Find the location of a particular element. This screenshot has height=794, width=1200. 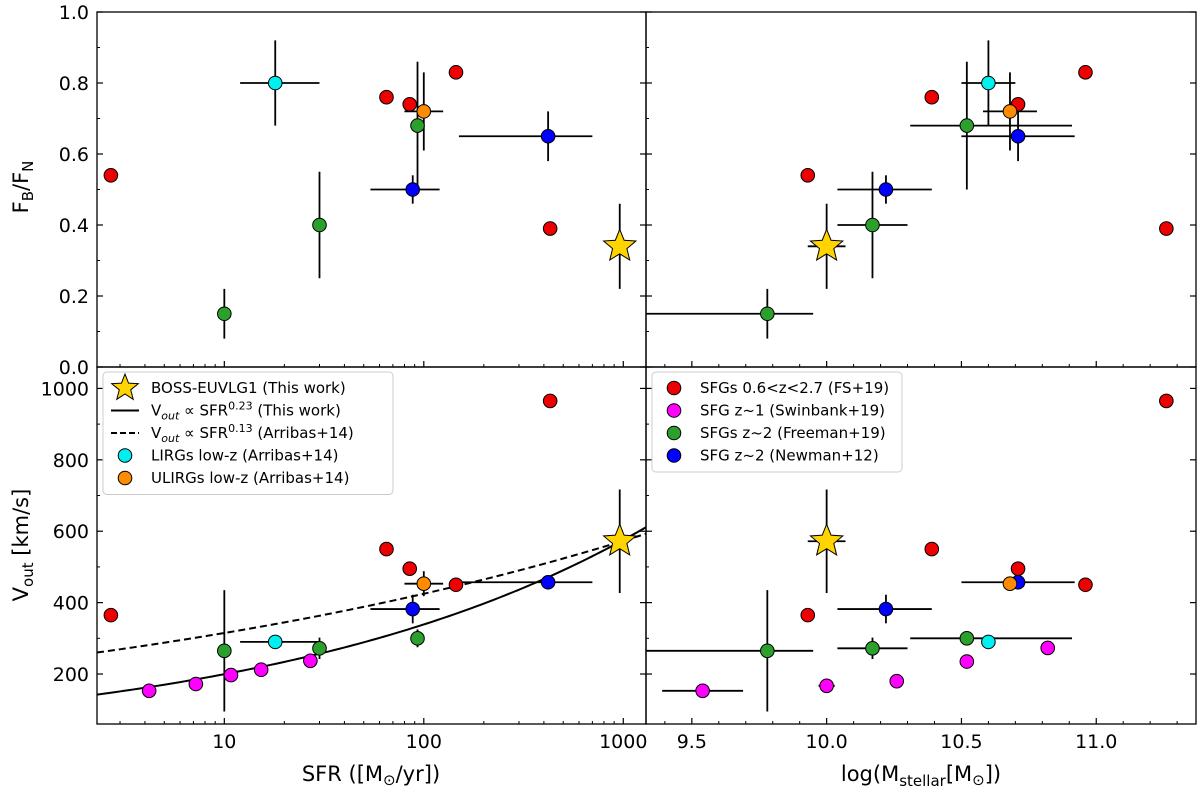

legend-label-0: SFGs 0.6<z<2.7 (FS+19) is located at coordinates (794, 388).